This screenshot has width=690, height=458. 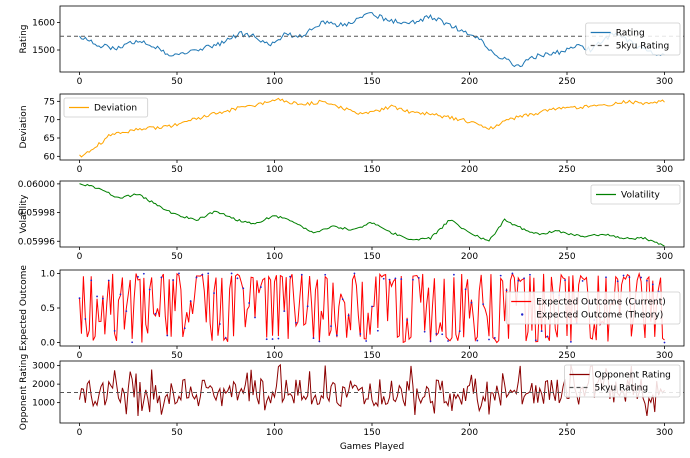 I want to click on series-line-rating, so click(x=372, y=40).